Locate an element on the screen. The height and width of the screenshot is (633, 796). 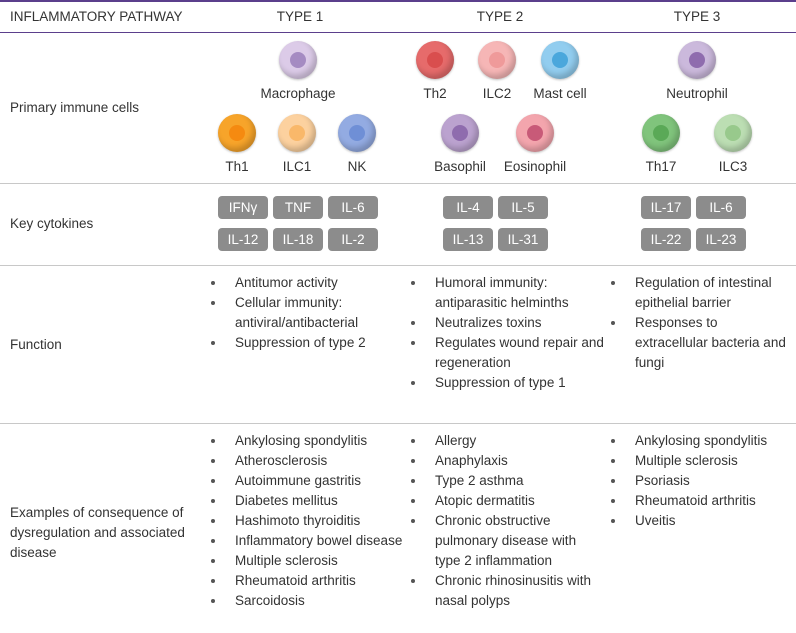
bullet-item: Anaphylaxis is located at coordinates (505, 461).